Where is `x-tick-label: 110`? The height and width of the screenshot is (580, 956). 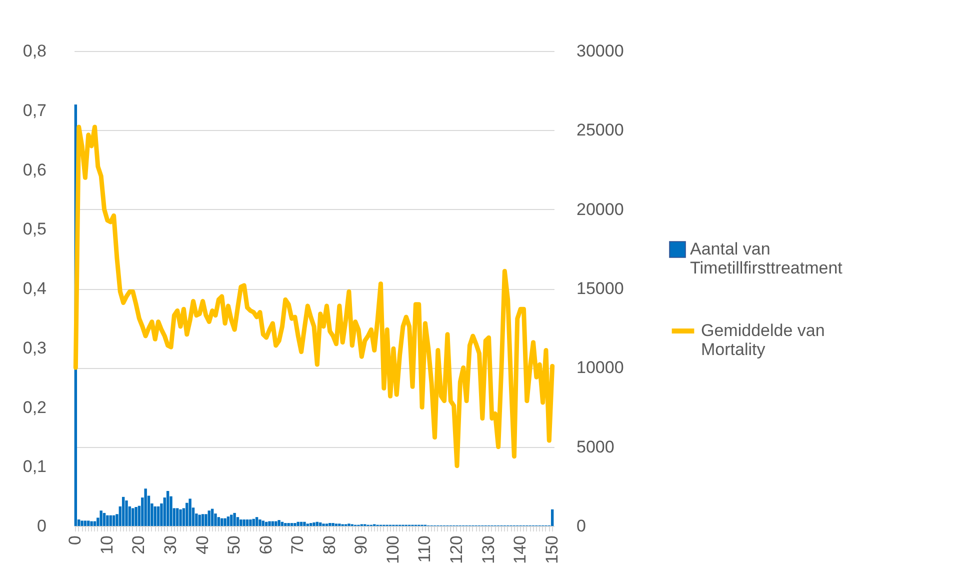 x-tick-label: 110 is located at coordinates (424, 549).